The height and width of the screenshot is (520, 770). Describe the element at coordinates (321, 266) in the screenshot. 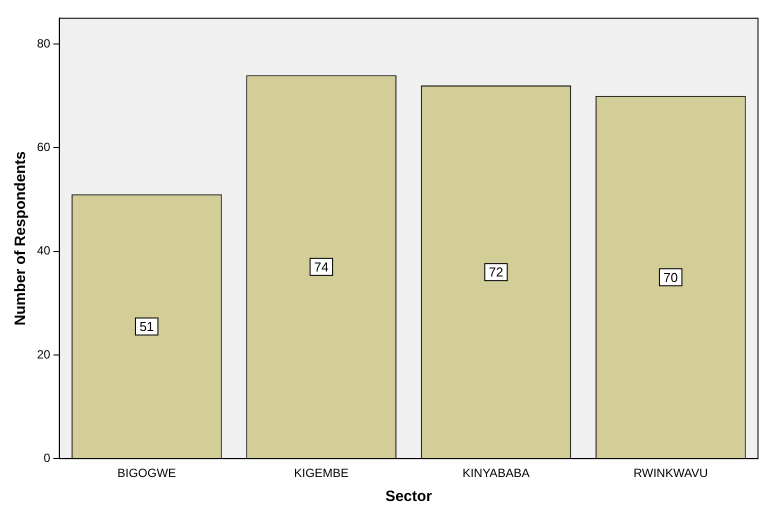

I see `data-label: 74` at that location.